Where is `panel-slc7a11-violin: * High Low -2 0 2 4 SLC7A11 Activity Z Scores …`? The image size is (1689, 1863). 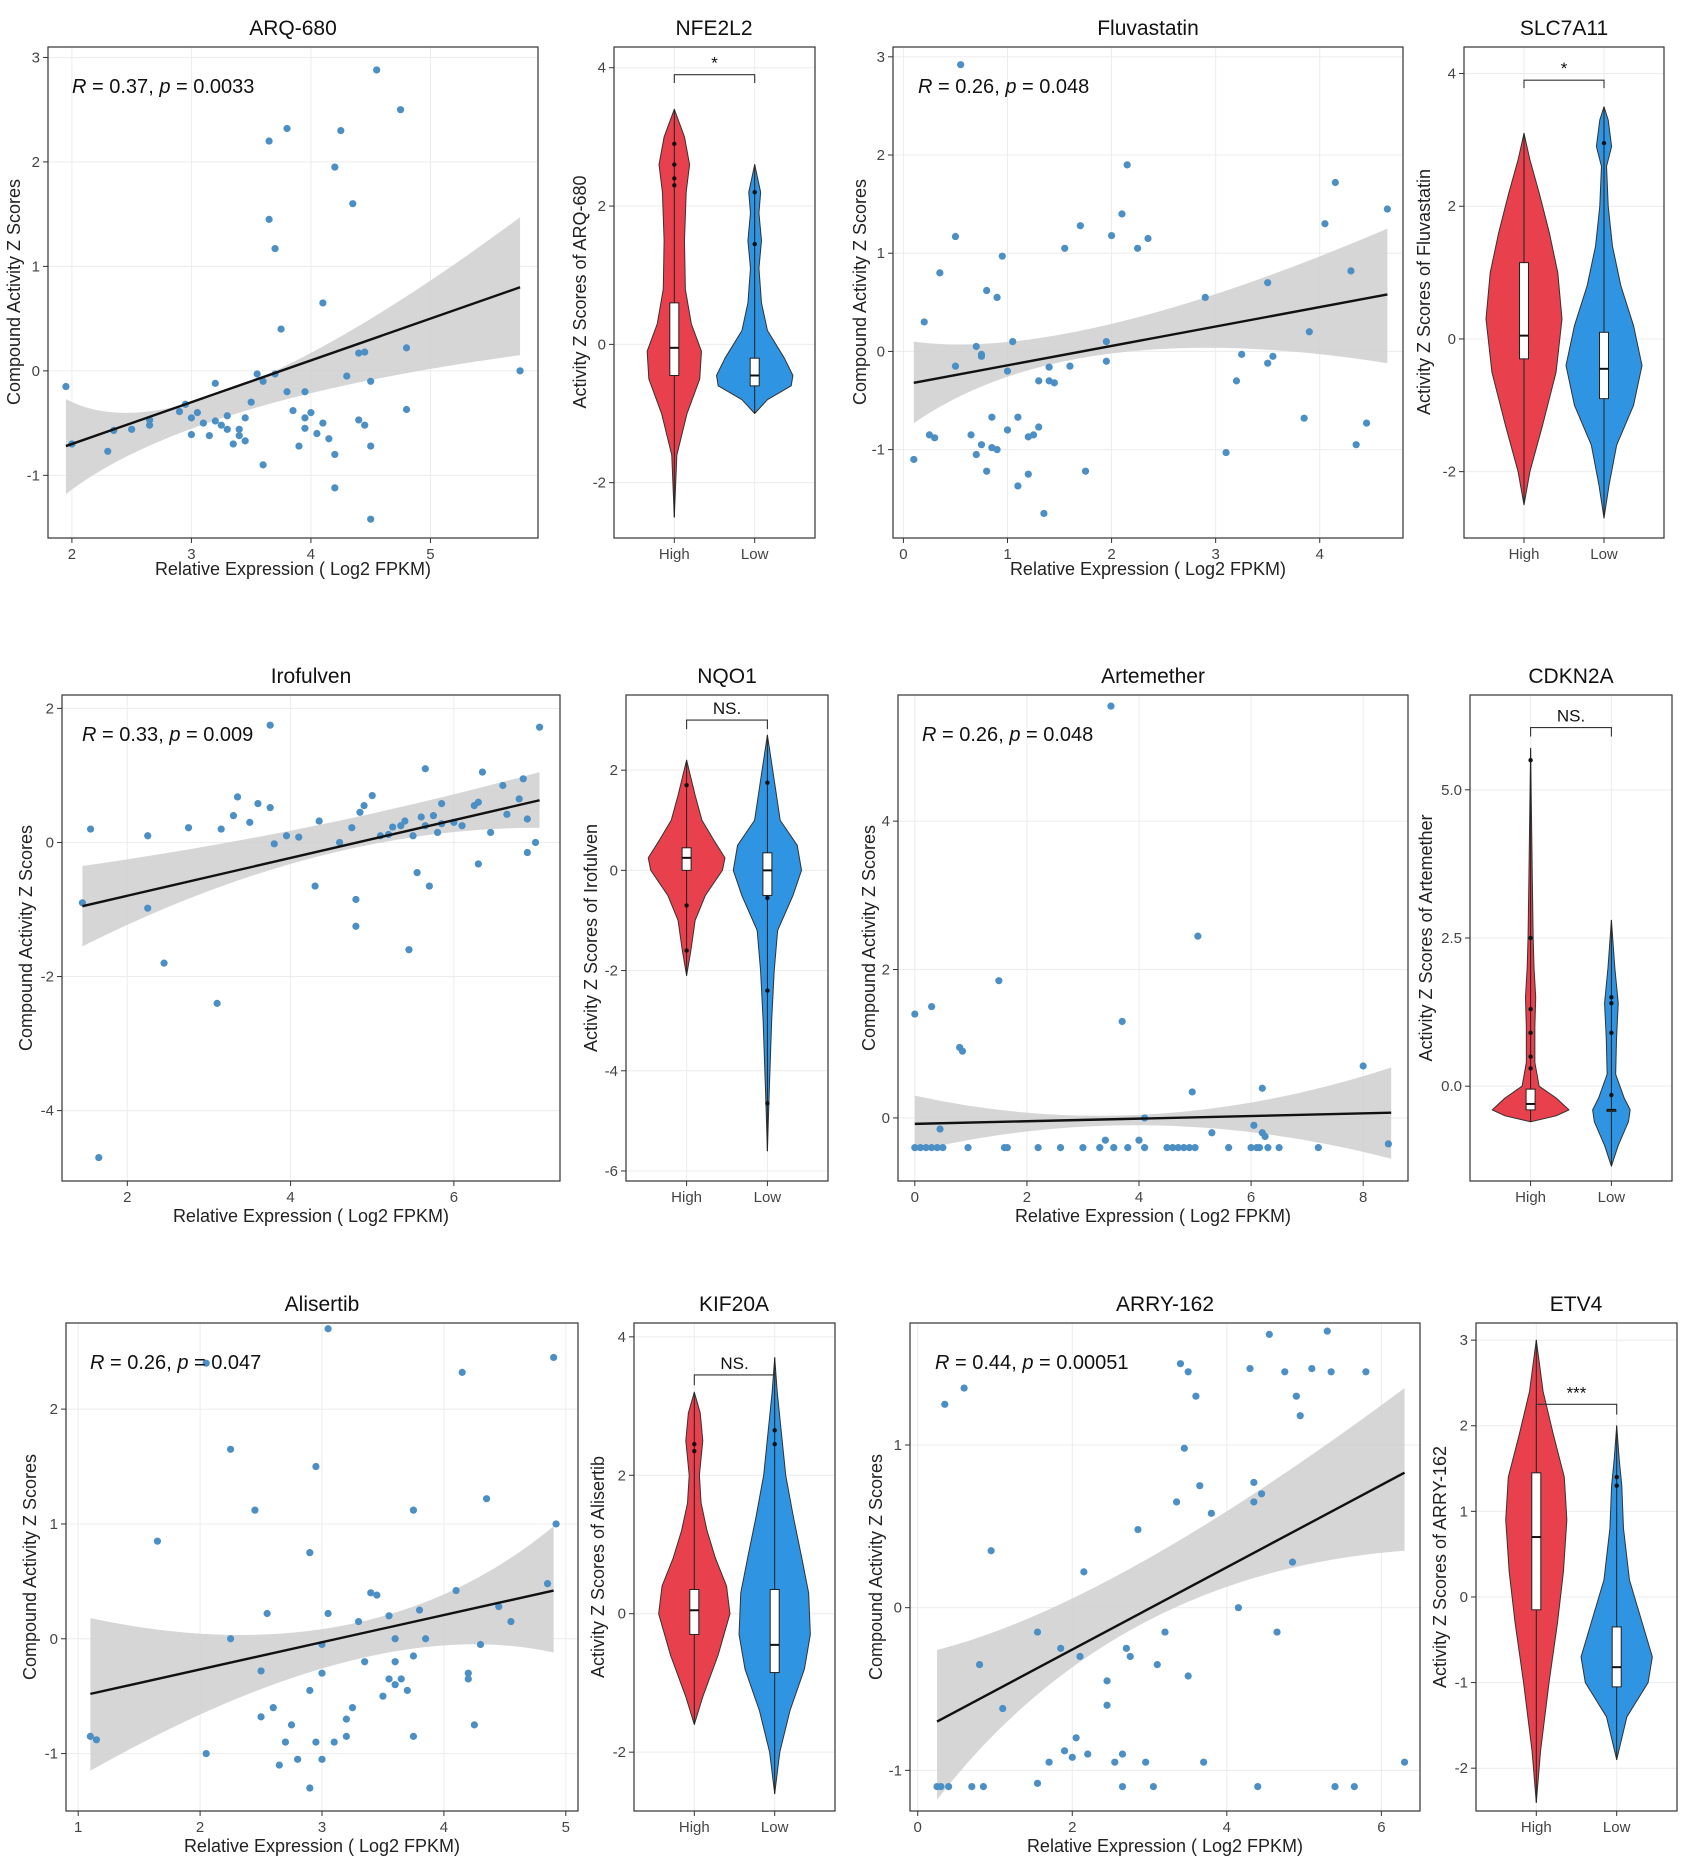
panel-slc7a11-violin: * High Low -2 0 2 4 SLC7A11 Activity Z Scores … is located at coordinates (1539, 290).